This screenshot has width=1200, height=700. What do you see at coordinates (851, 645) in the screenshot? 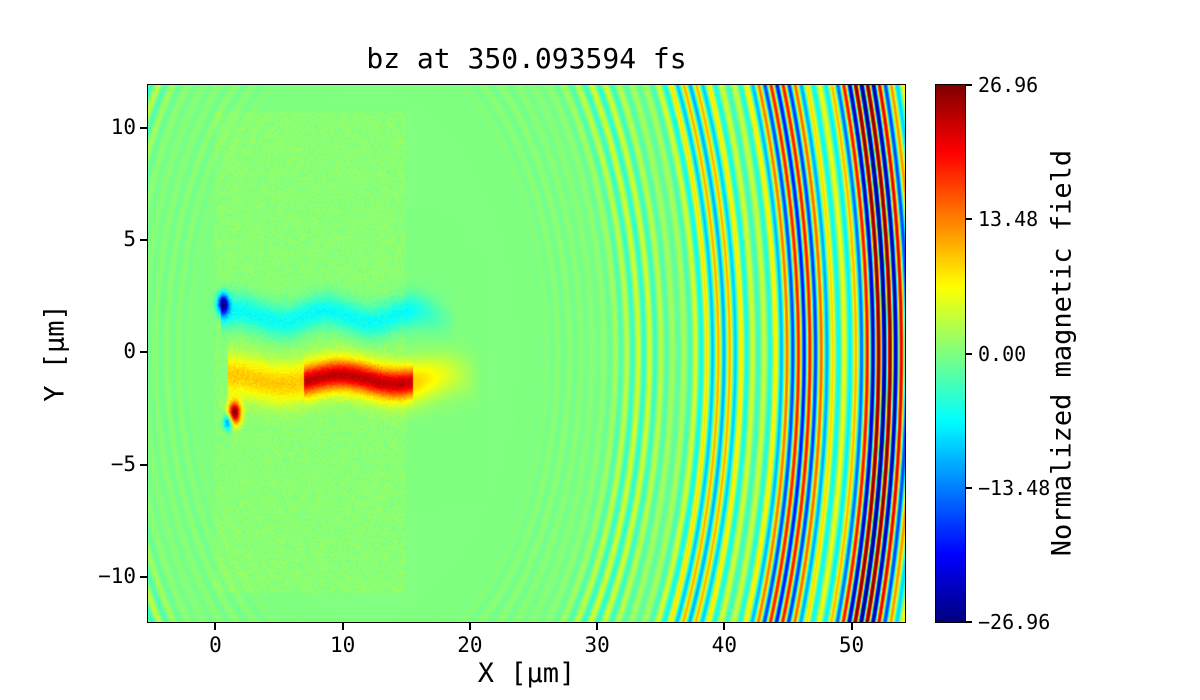
I see `x-tick-label: 50` at bounding box center [851, 645].